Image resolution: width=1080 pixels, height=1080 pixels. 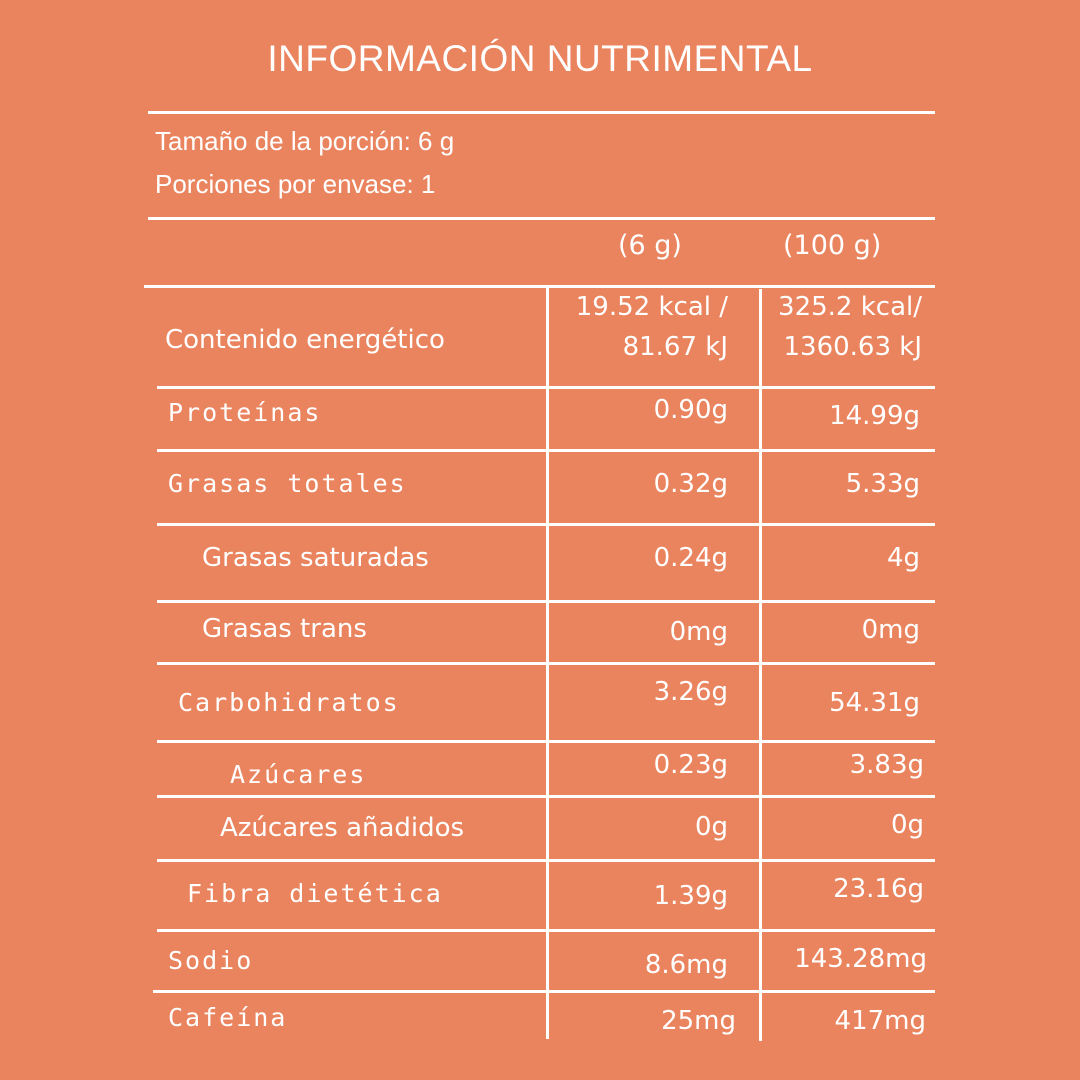 What do you see at coordinates (305, 141) in the screenshot?
I see `serving-size: Tamaño de la porción: 6 g` at bounding box center [305, 141].